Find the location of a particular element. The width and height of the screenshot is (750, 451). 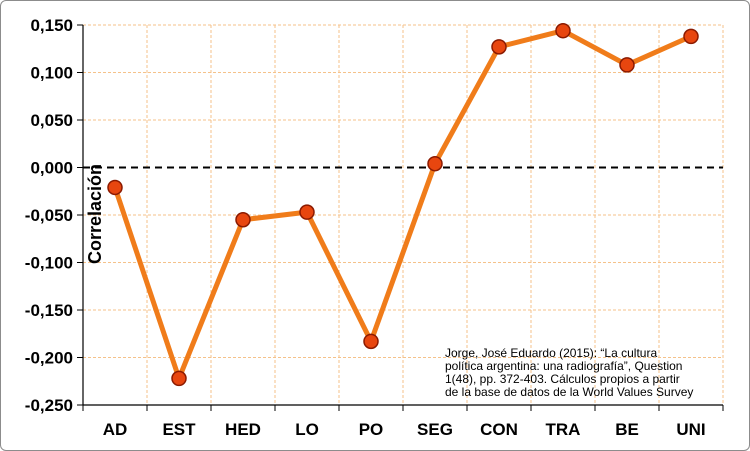

x-tick-label: PO is located at coordinates (371, 429).